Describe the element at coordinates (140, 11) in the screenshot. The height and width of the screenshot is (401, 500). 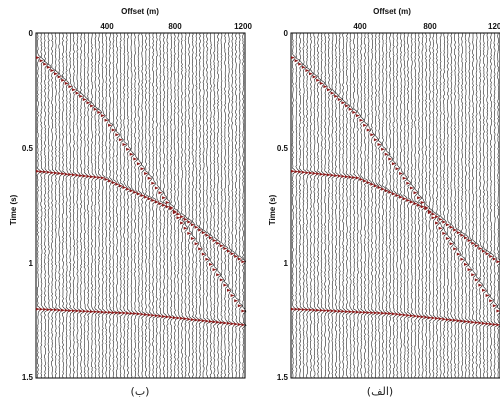
I see `x-axis-label: Offset (m)` at that location.